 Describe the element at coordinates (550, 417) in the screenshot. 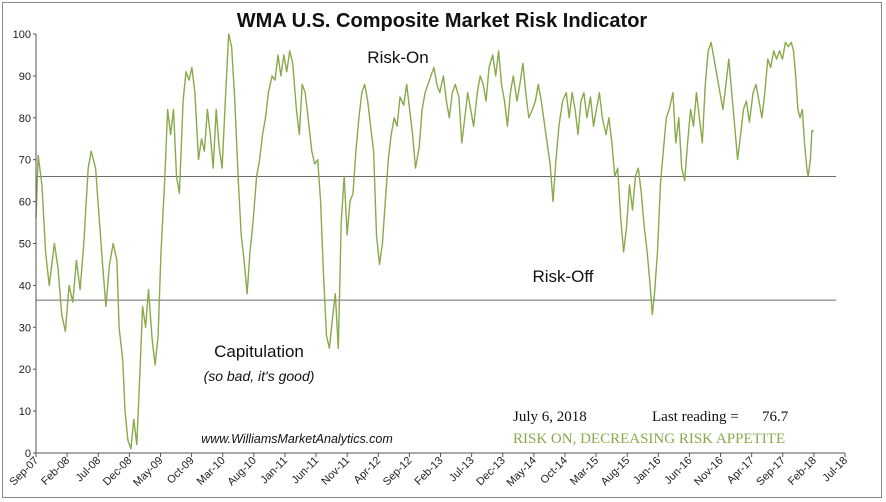

I see `reading-date: July 6, 2018` at that location.